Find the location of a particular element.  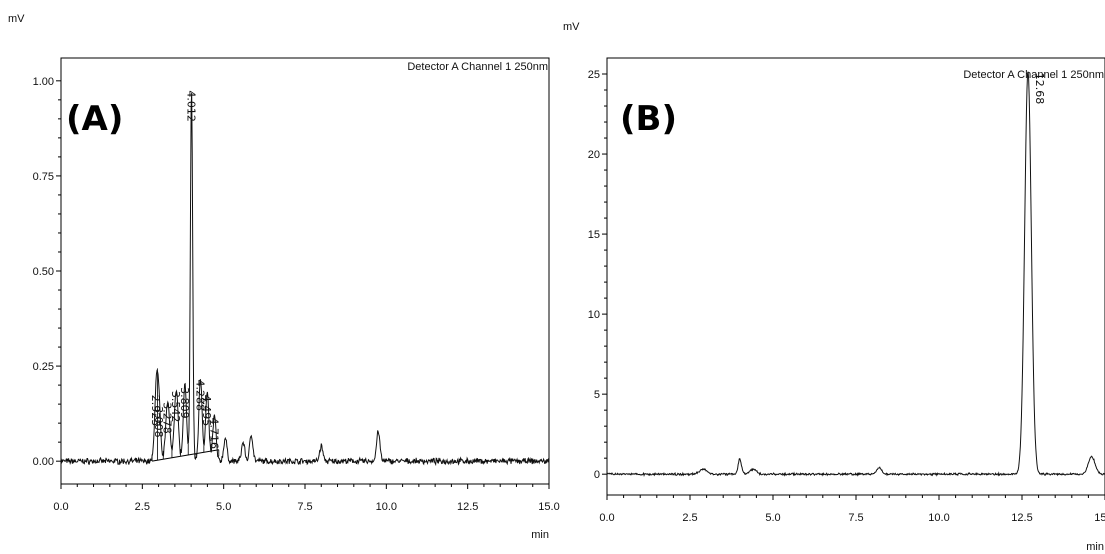

panel-label-a: (A) is located at coordinates (94, 119).